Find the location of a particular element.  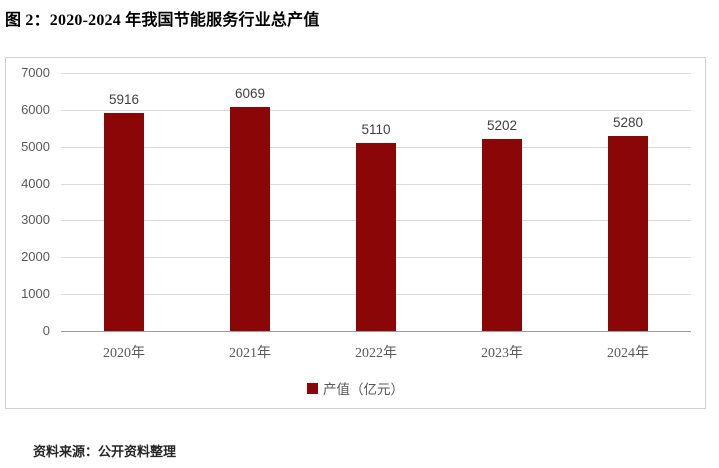

bar-value-label: 5280 is located at coordinates (628, 122).